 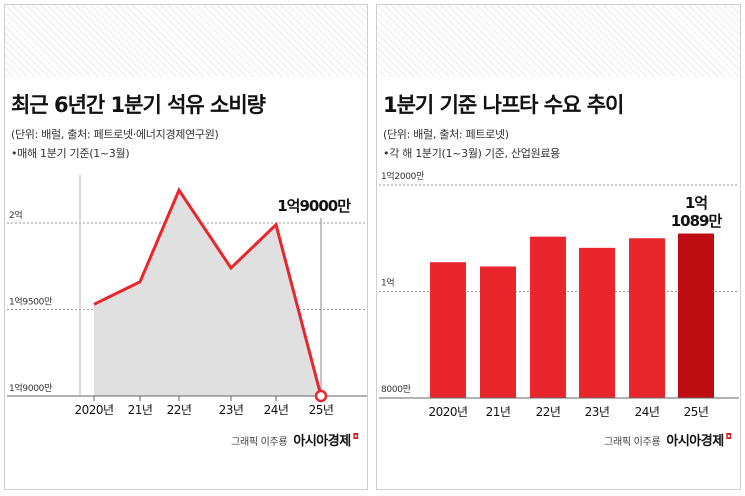 I want to click on chart-note: •각 해 1분기(1~3월) 기준, 산업원료용, so click(x=472, y=153).